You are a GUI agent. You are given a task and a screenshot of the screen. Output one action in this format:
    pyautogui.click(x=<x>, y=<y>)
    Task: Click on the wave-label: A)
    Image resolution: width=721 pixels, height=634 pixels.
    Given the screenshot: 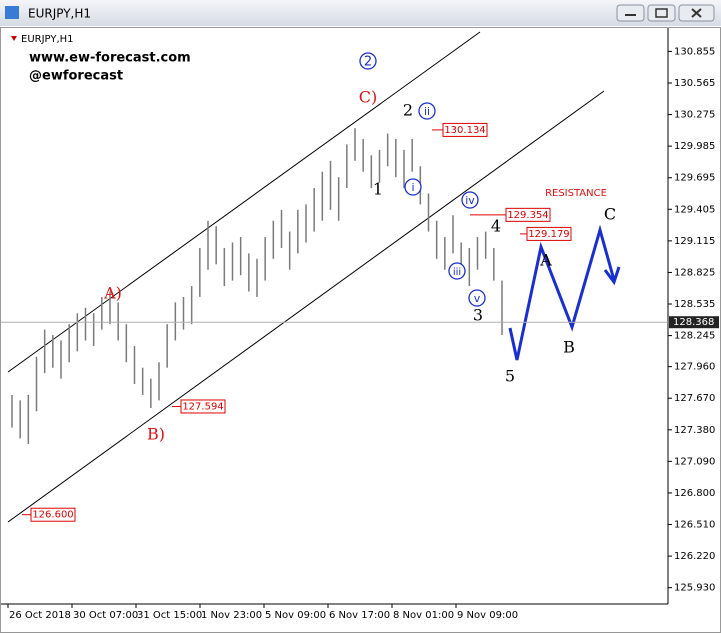 What is the action you would take?
    pyautogui.click(x=112, y=293)
    